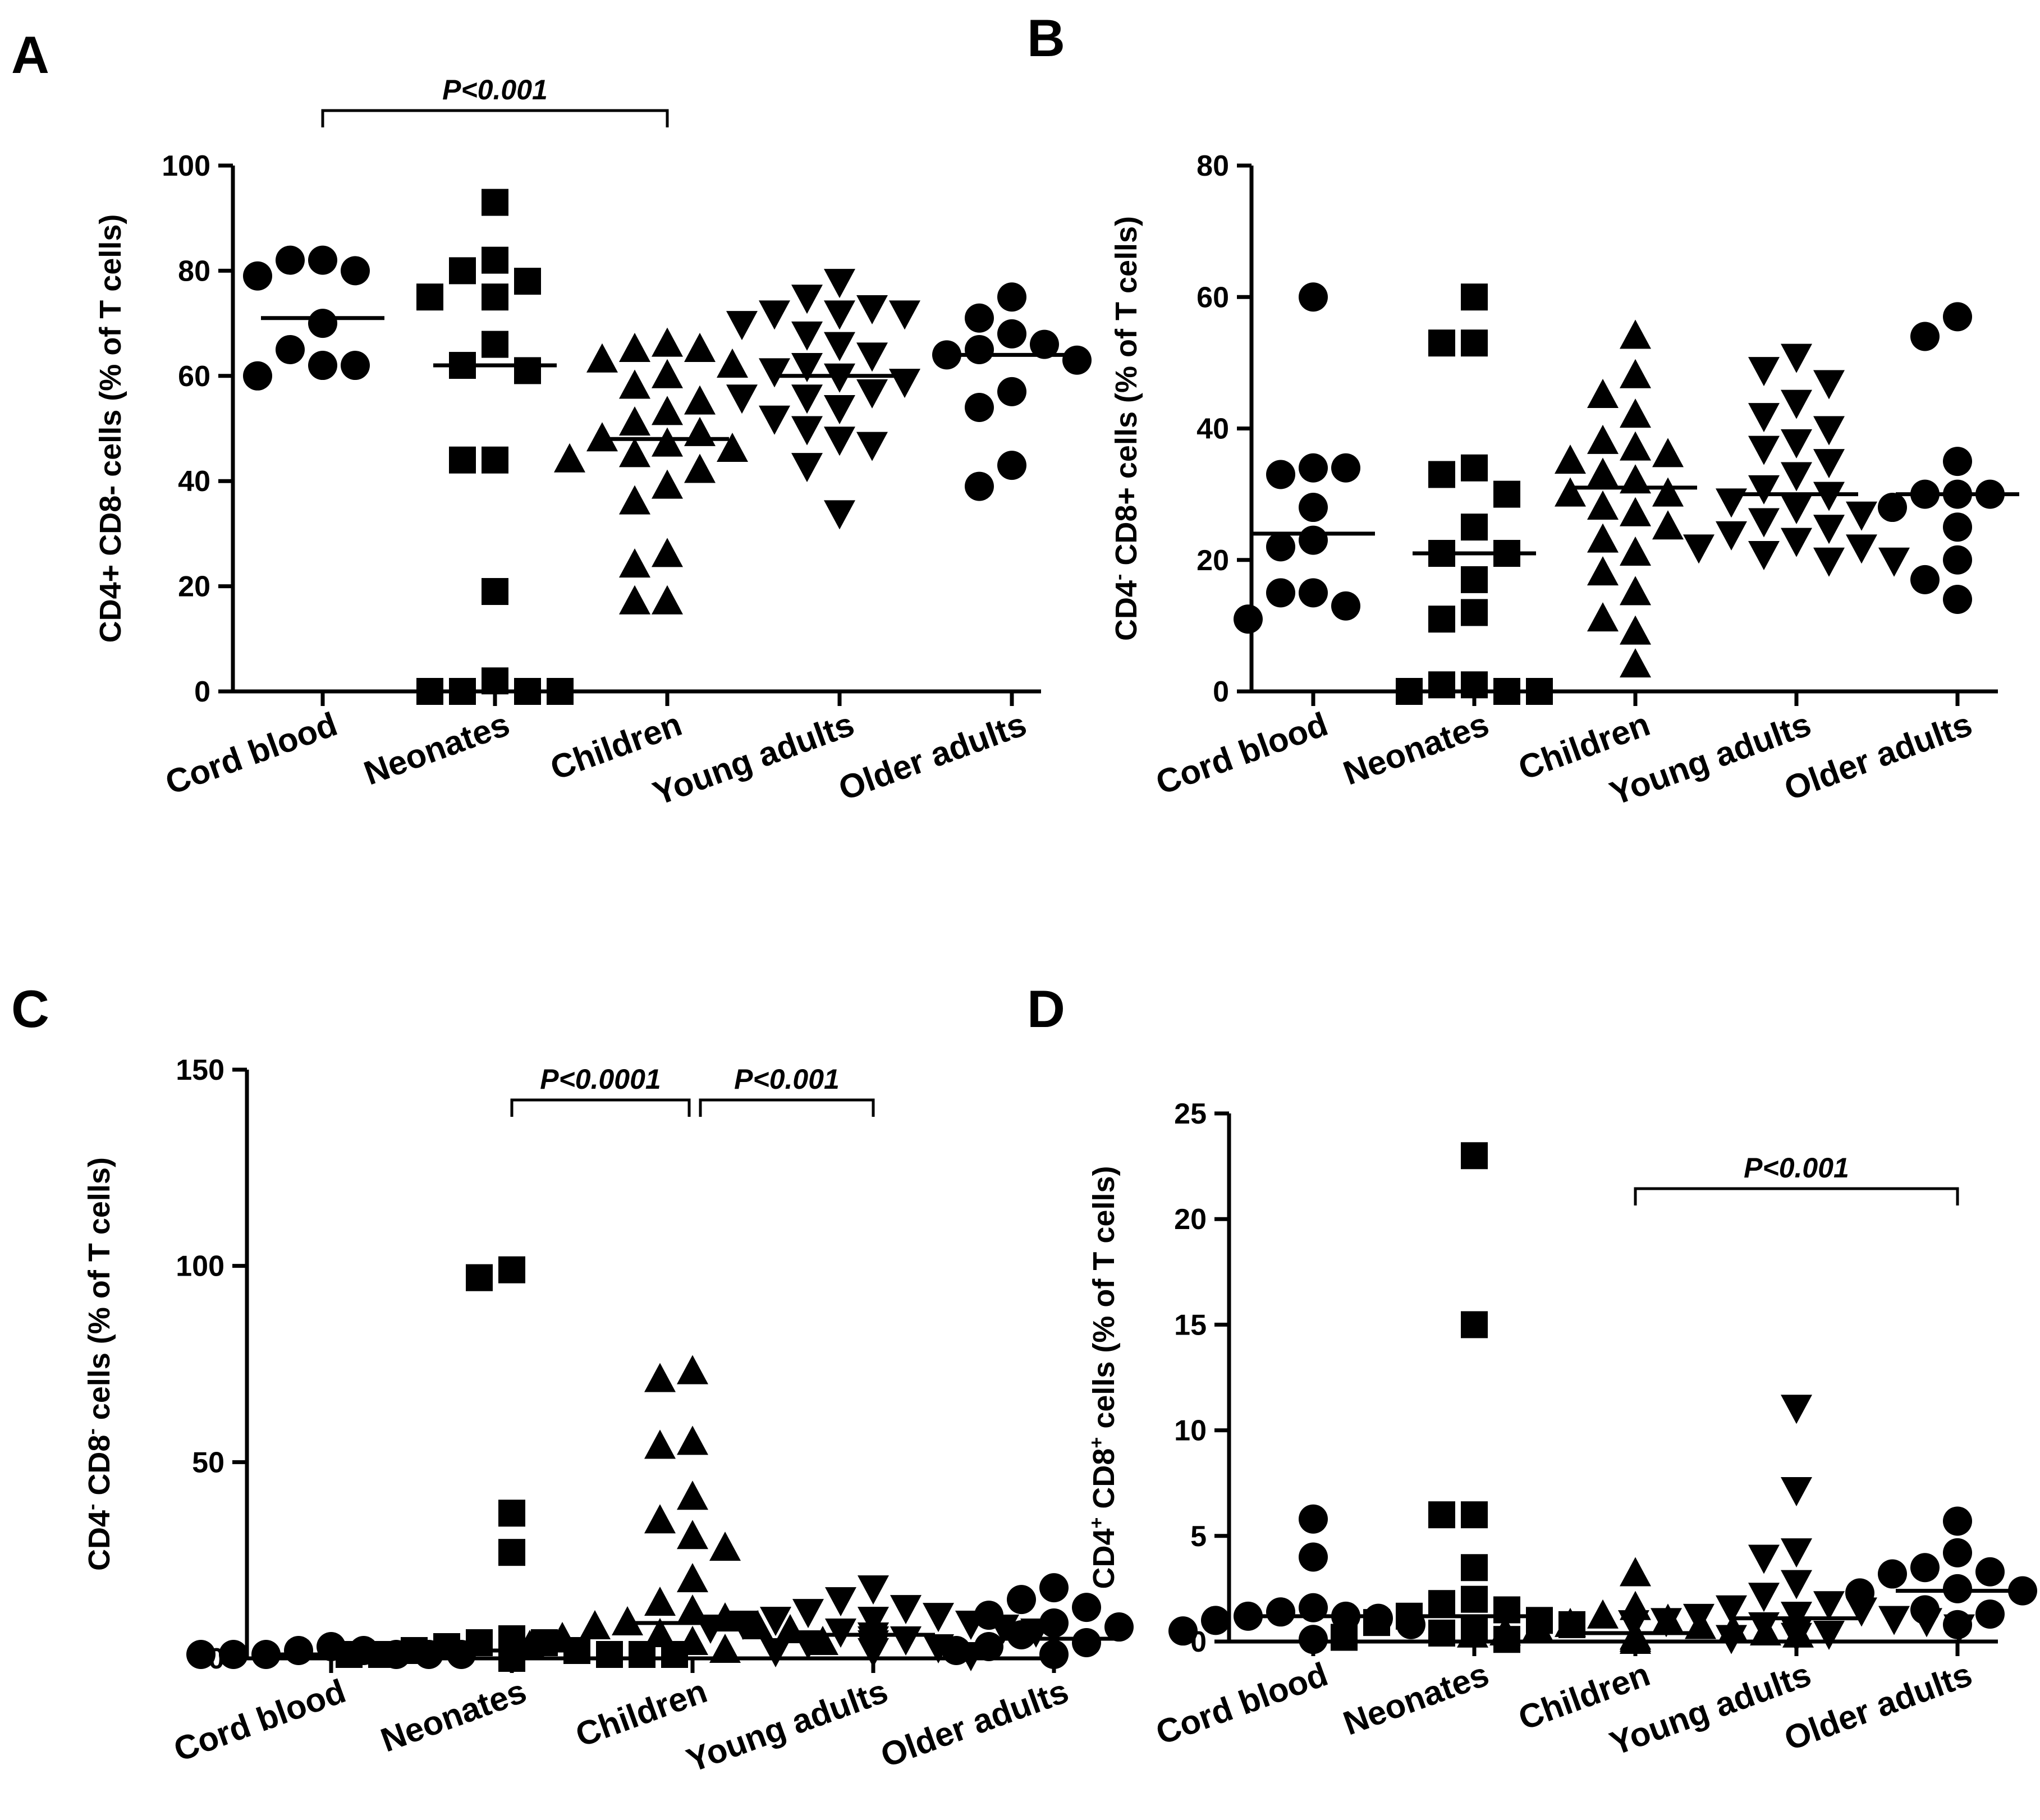 The height and width of the screenshot is (1820, 2040). I want to click on y-axis-label: CD4+ CD8+ cells (% of T cells), so click(1103, 1378).